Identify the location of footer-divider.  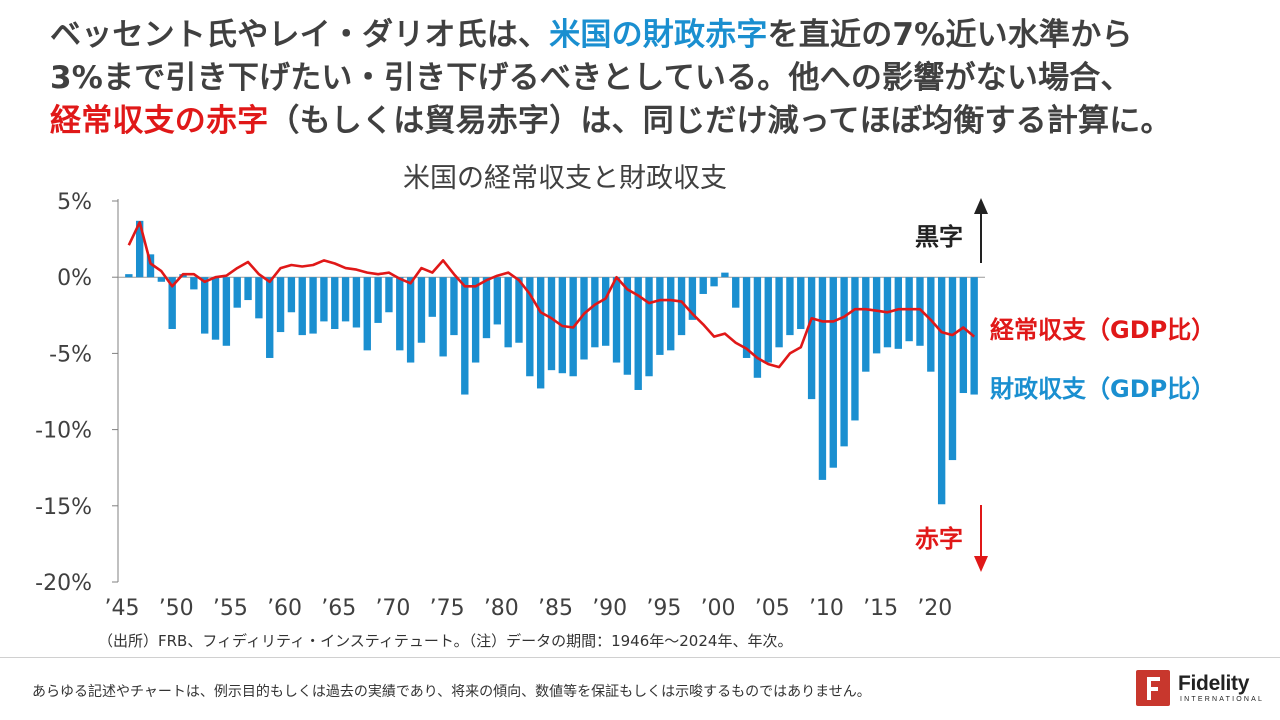
(640, 657).